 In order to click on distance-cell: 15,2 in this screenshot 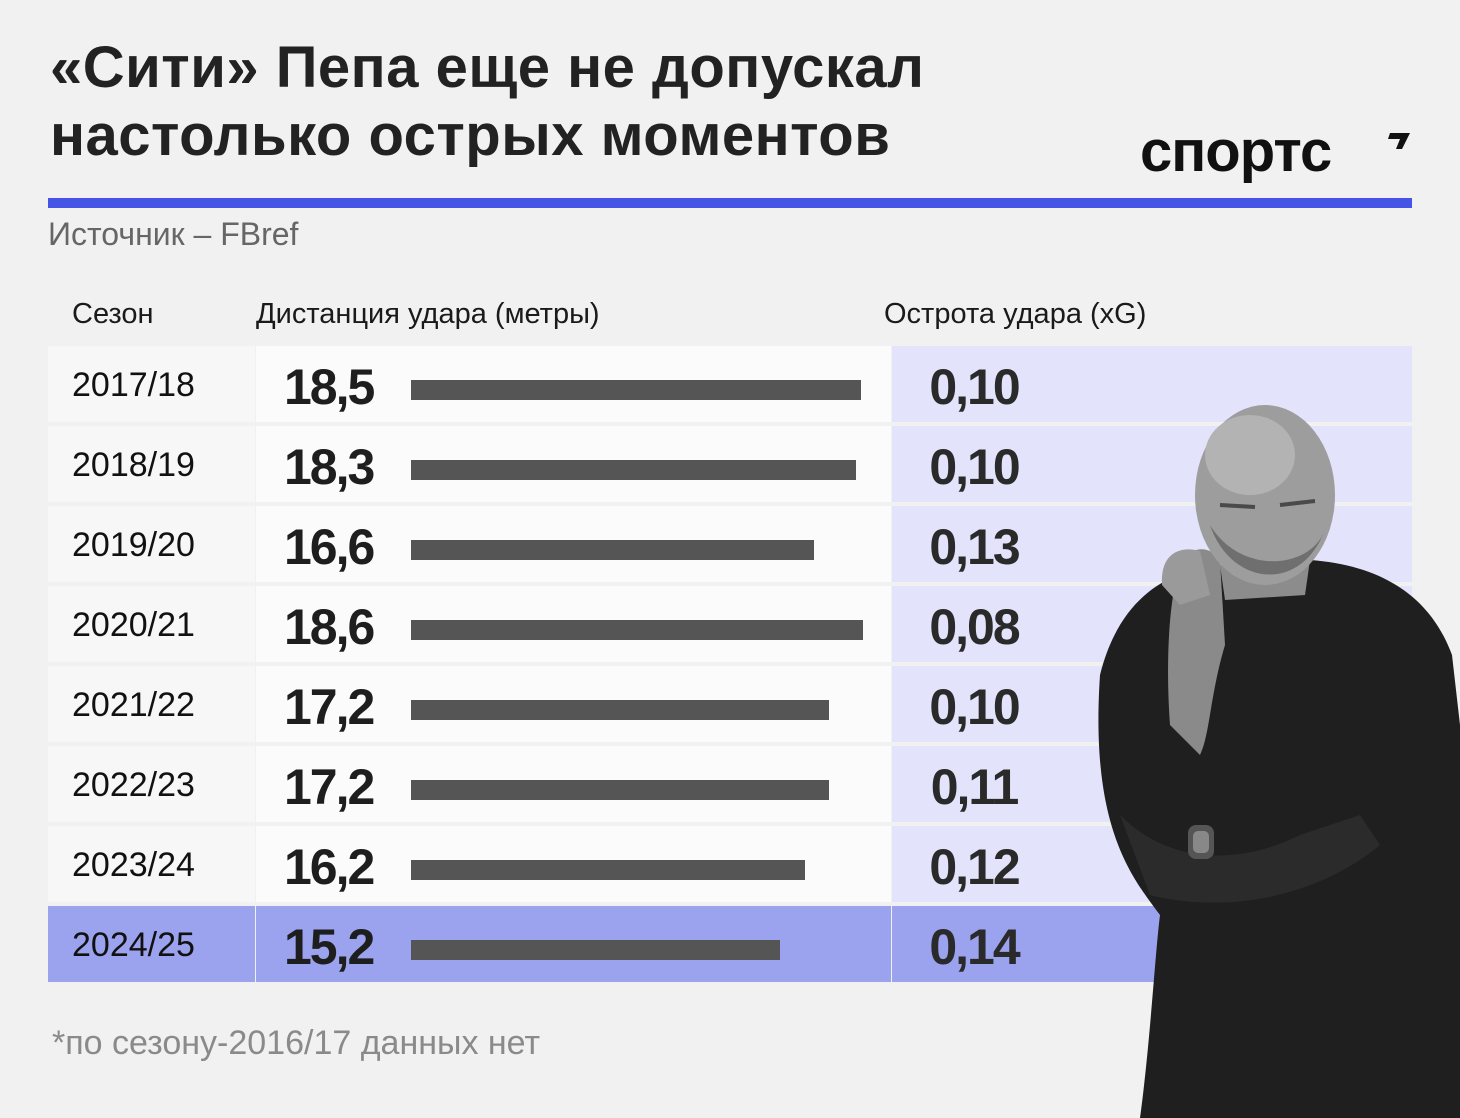, I will do `click(573, 944)`.